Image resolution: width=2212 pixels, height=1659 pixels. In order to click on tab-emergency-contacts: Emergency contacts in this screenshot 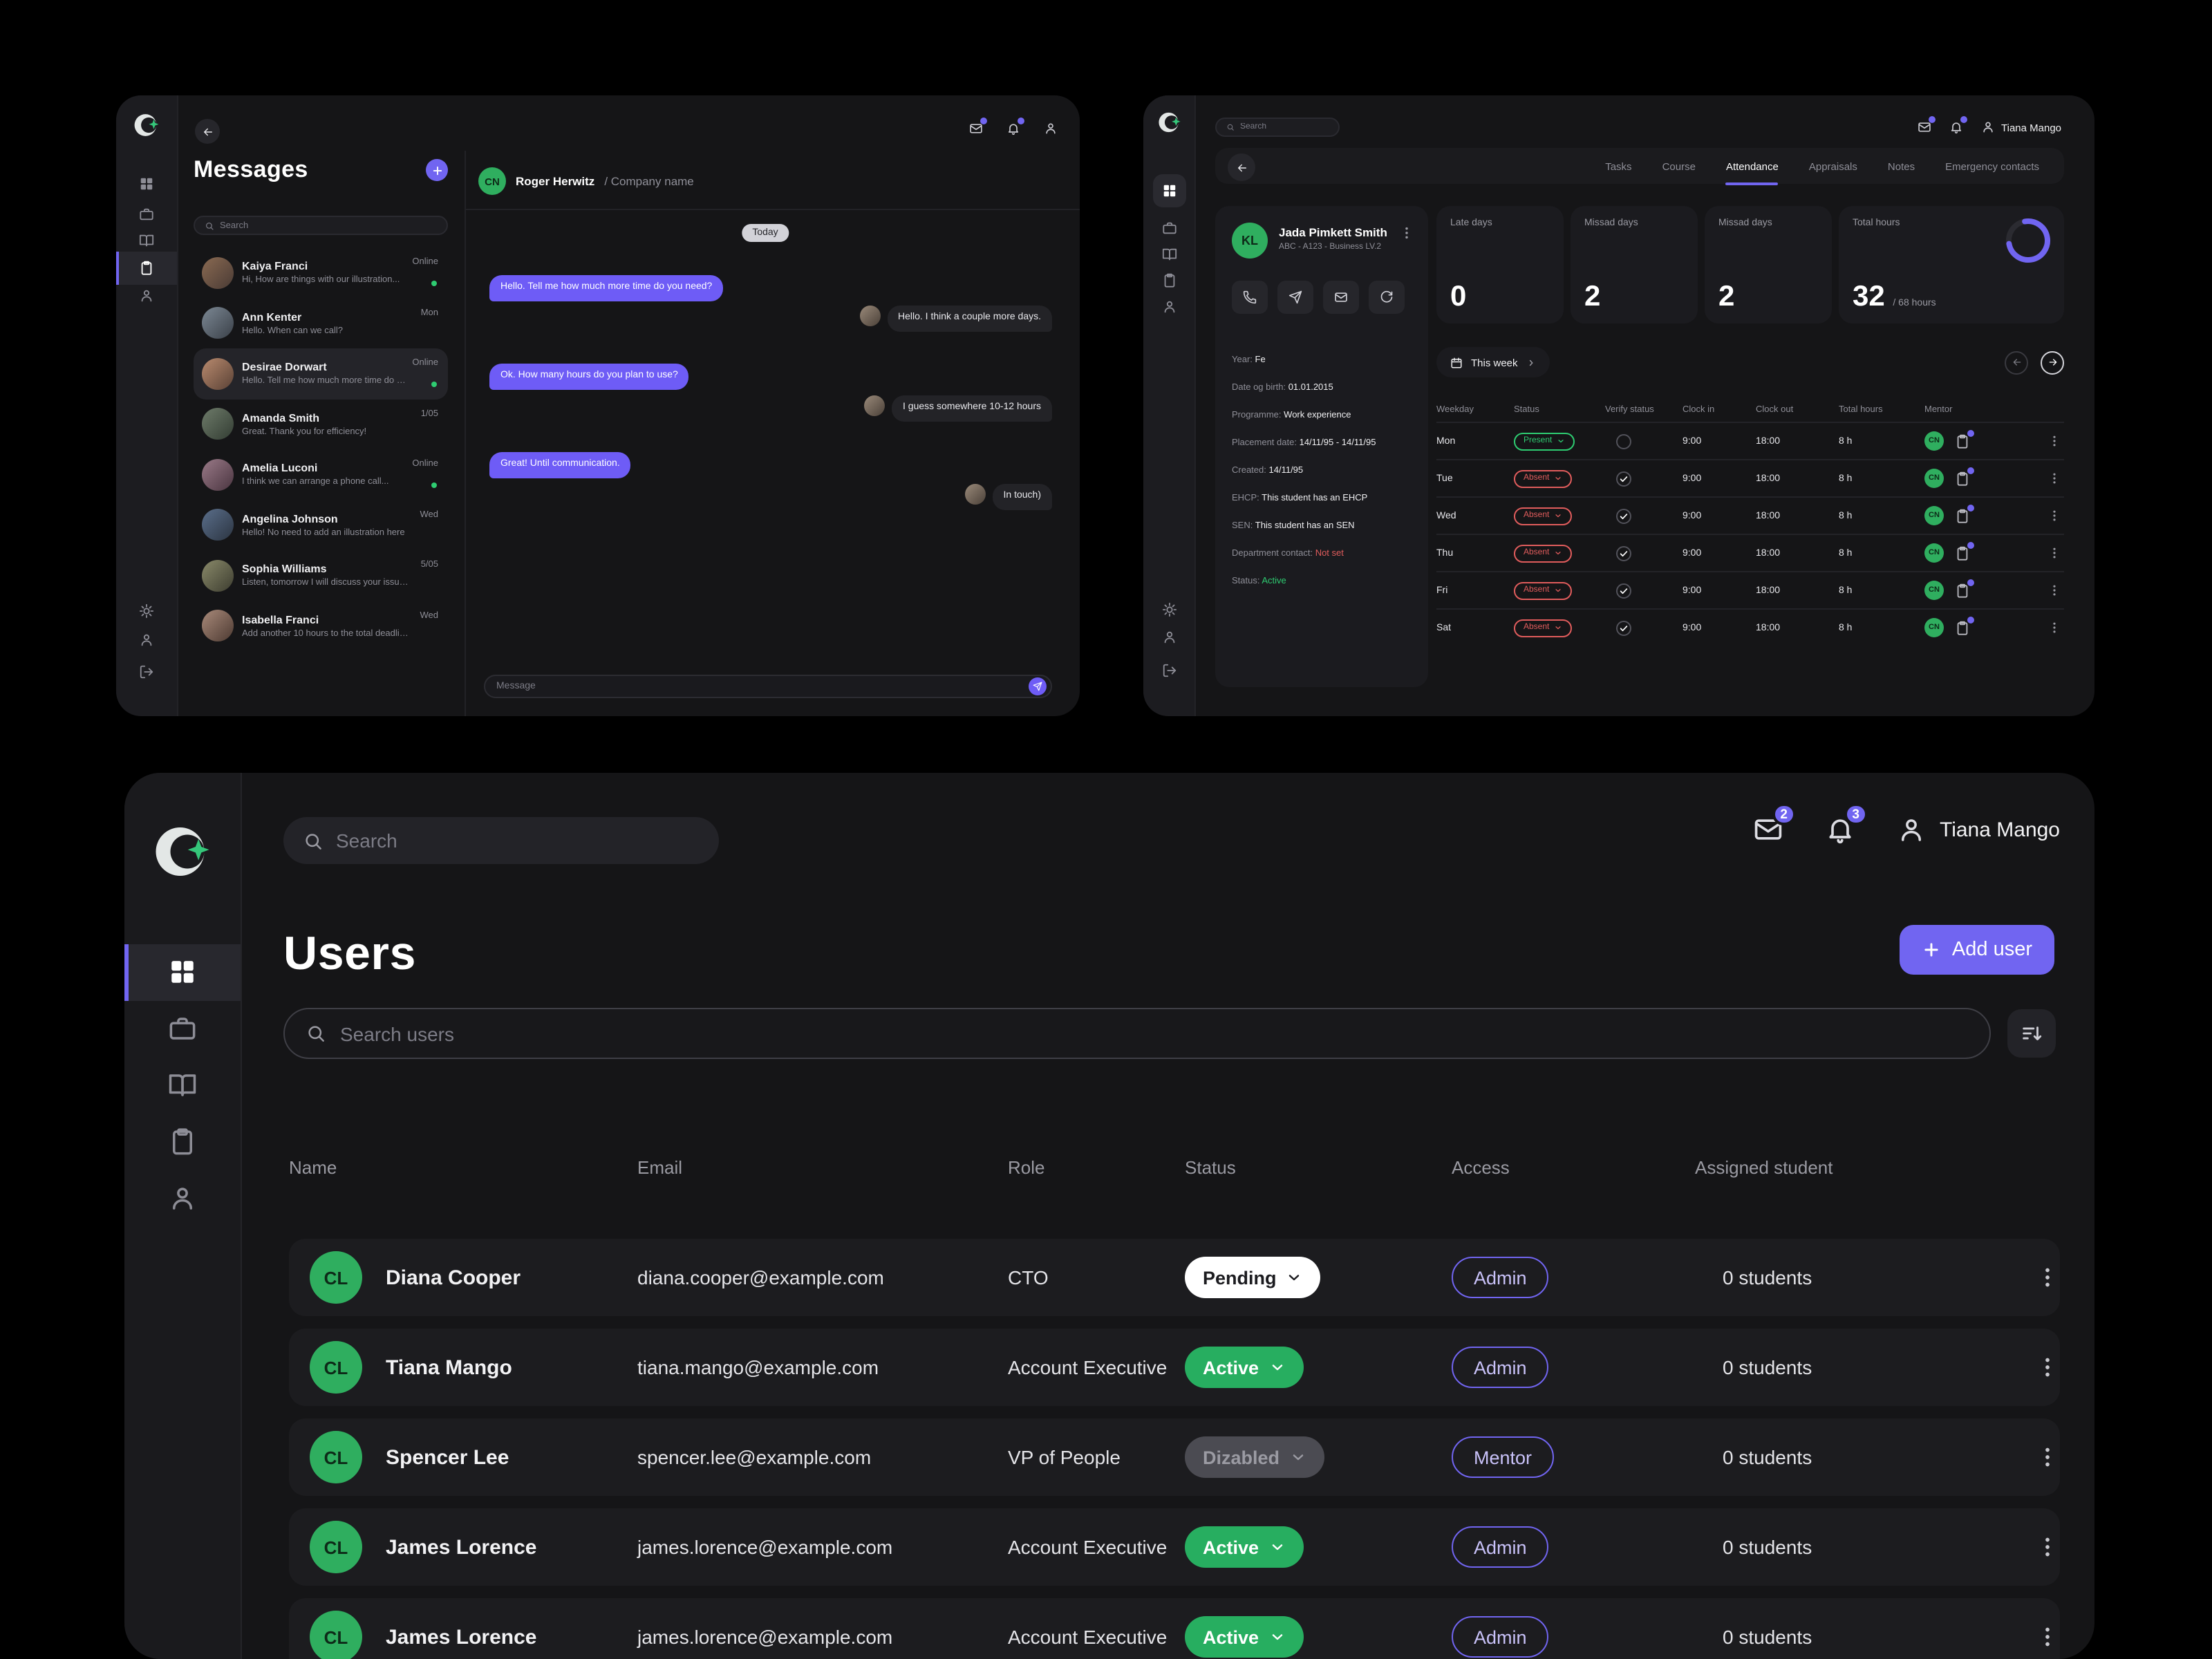, I will do `click(1992, 166)`.